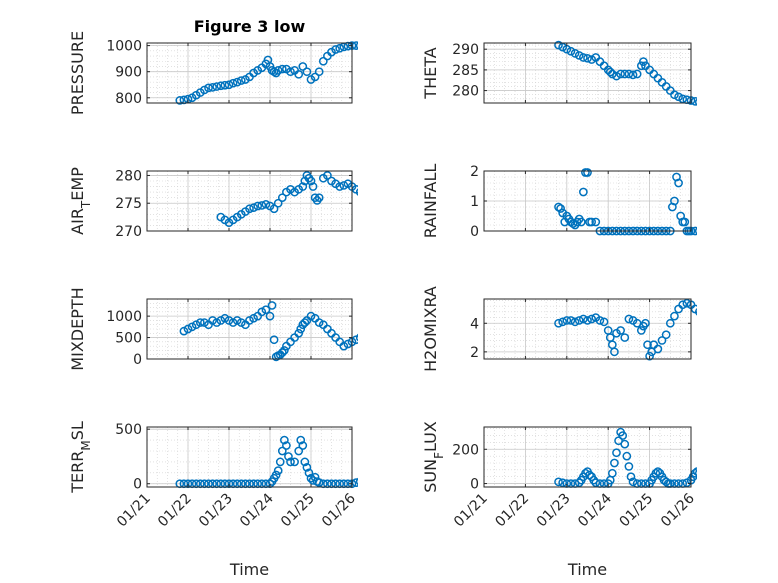 The height and width of the screenshot is (583, 778). What do you see at coordinates (80, 457) in the screenshot?
I see `y-axis-label: TERRMSL` at bounding box center [80, 457].